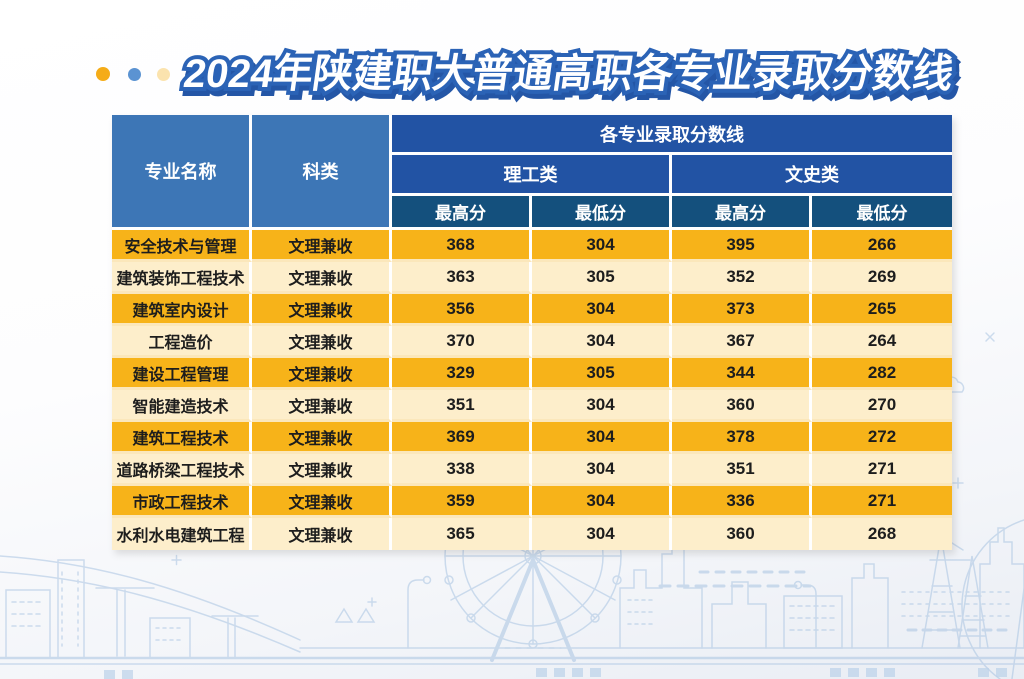 The width and height of the screenshot is (1024, 679). I want to click on cell-science-max: 359, so click(462, 502).